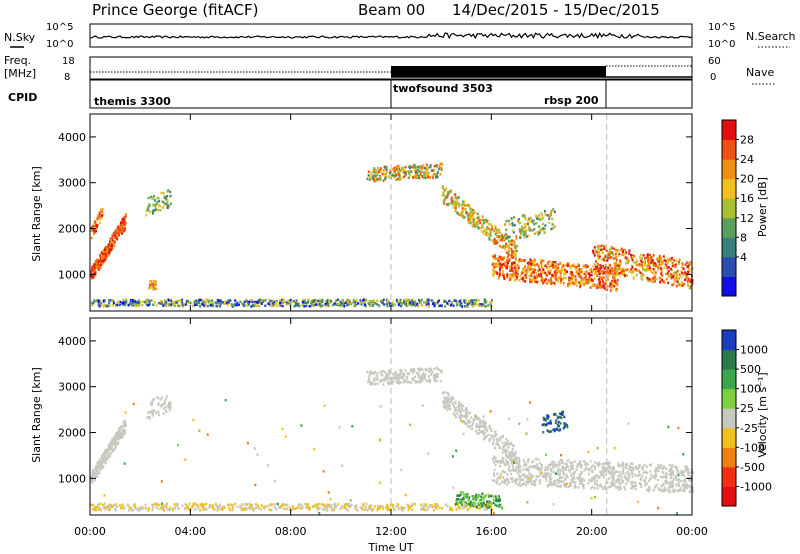 The image size is (800, 554). Describe the element at coordinates (760, 72) in the screenshot. I see `nave-label: Nave` at that location.